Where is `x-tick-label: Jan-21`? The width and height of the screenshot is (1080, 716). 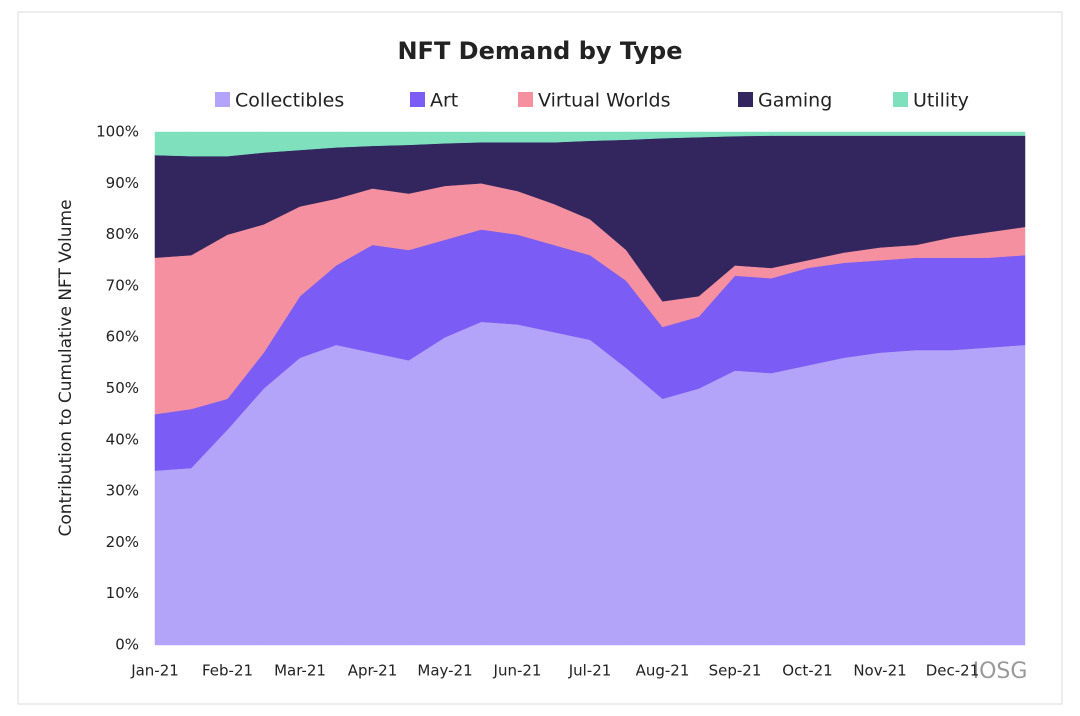 x-tick-label: Jan-21 is located at coordinates (154, 671).